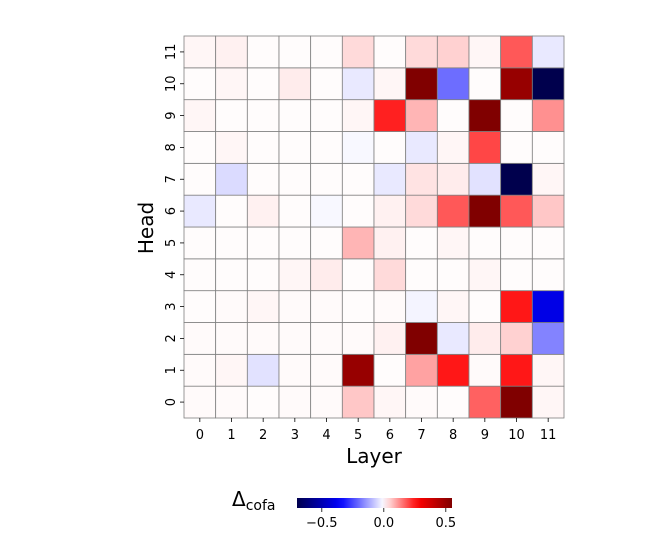 This screenshot has height=558, width=658. Describe the element at coordinates (171, 243) in the screenshot. I see `y-tick-label-5: 5` at that location.